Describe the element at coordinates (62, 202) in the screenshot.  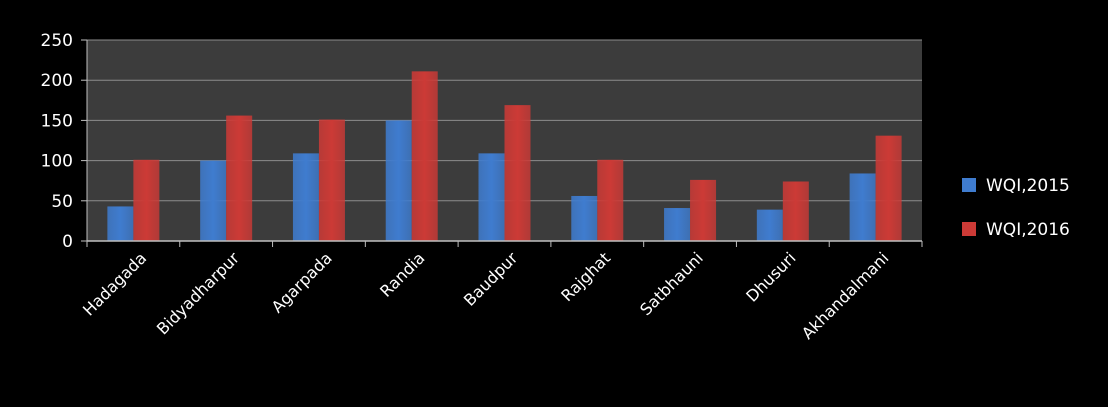
I see `y-tick-label: 50` at that location.